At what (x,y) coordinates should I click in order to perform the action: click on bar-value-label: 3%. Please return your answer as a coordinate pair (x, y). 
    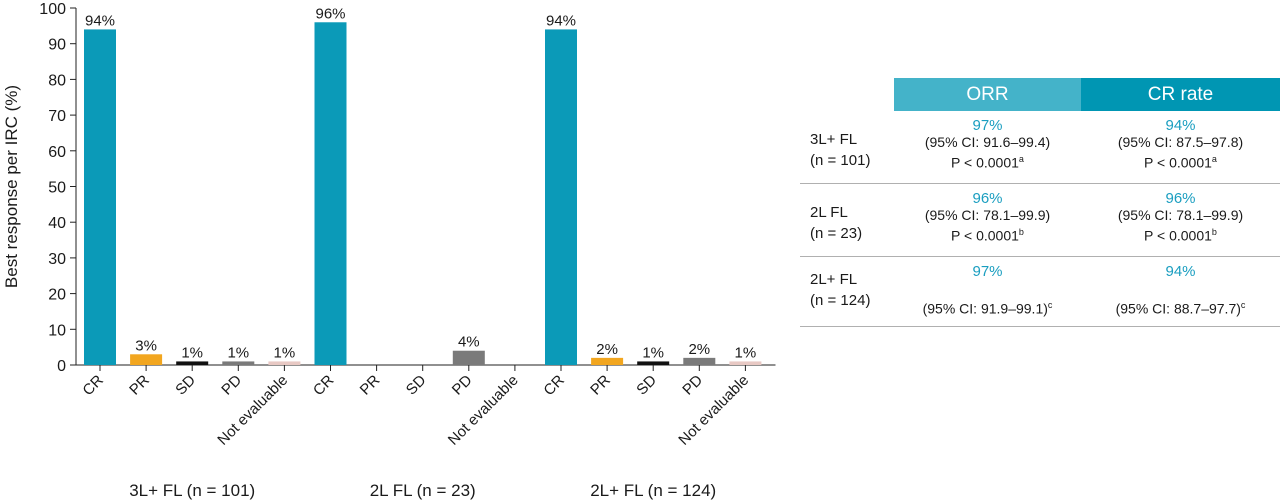
    Looking at the image, I should click on (146, 345).